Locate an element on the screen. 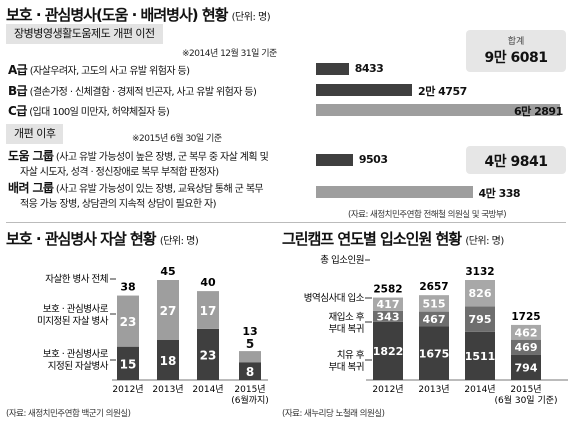 This screenshot has height=421, width=572. segment-value-label: 8 is located at coordinates (250, 372).